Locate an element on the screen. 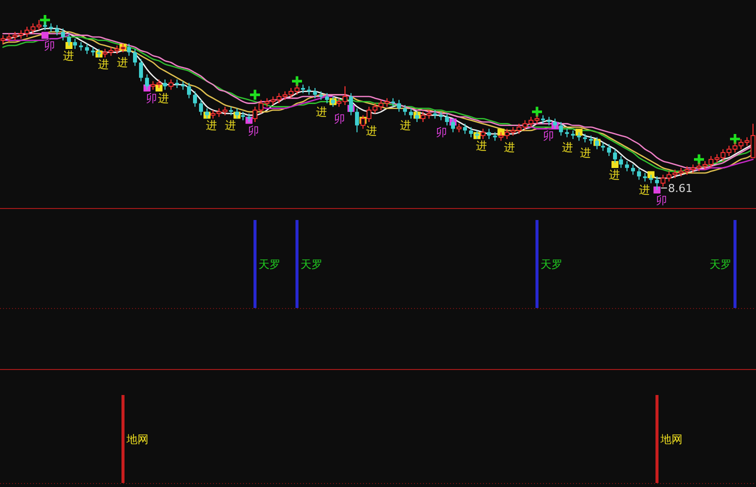 This screenshot has width=756, height=487. series-label: 天罗 is located at coordinates (269, 264).